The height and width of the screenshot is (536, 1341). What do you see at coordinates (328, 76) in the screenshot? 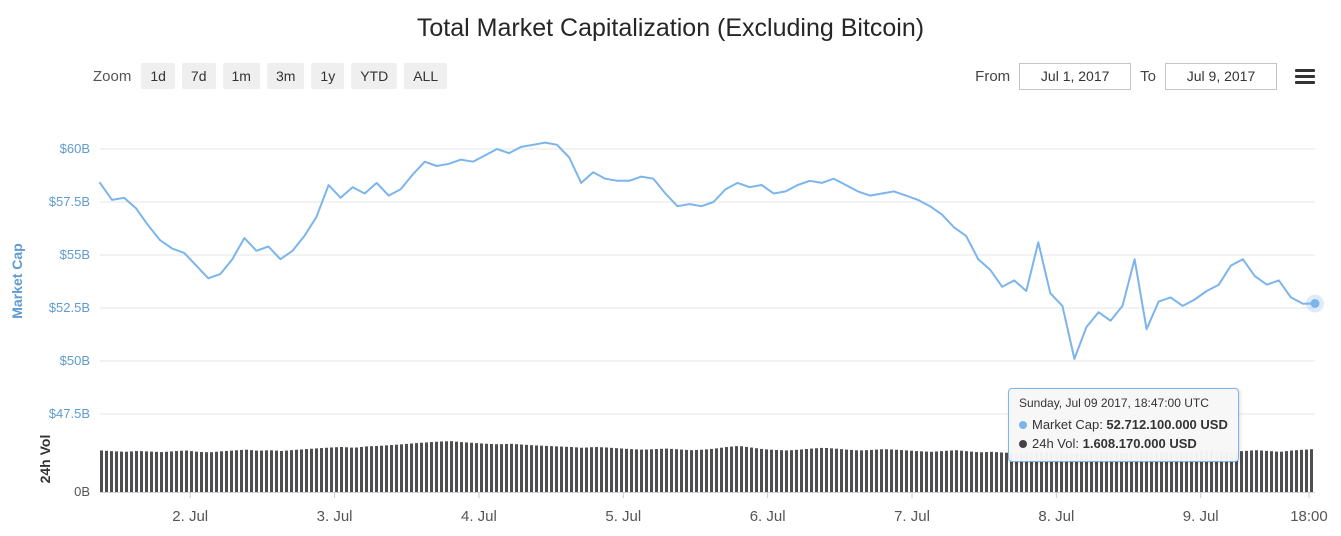
I see `zoom-button-1y: 1y` at bounding box center [328, 76].